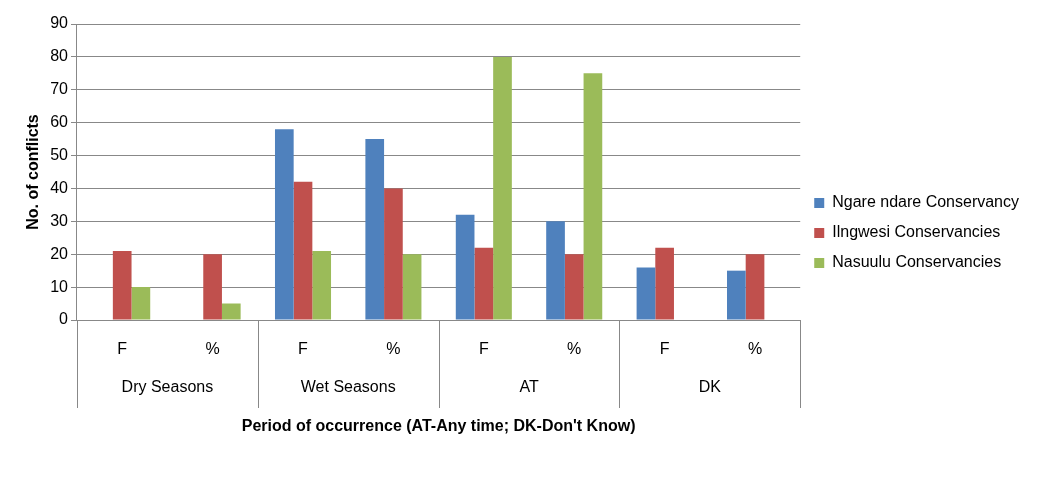 The height and width of the screenshot is (482, 1039). What do you see at coordinates (33, 172) in the screenshot?
I see `y-axis-title: No. of conflicts` at bounding box center [33, 172].